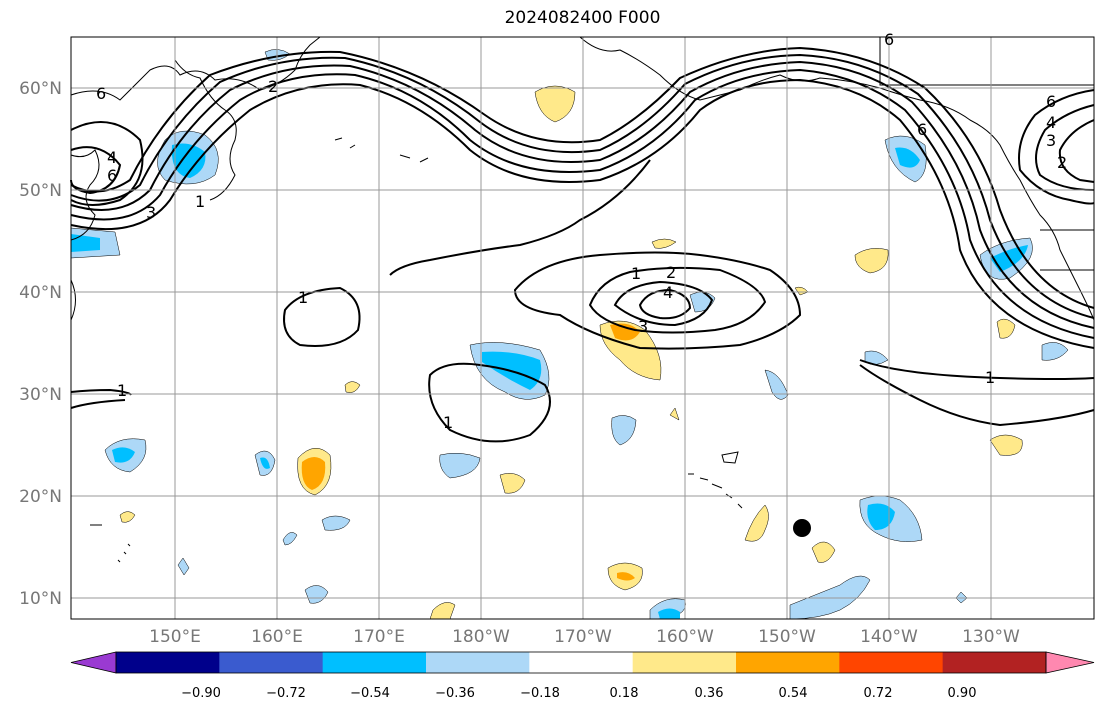 The image size is (1105, 712). What do you see at coordinates (286, 693) in the screenshot?
I see `colorbar-tick-label: −0.72` at bounding box center [286, 693].